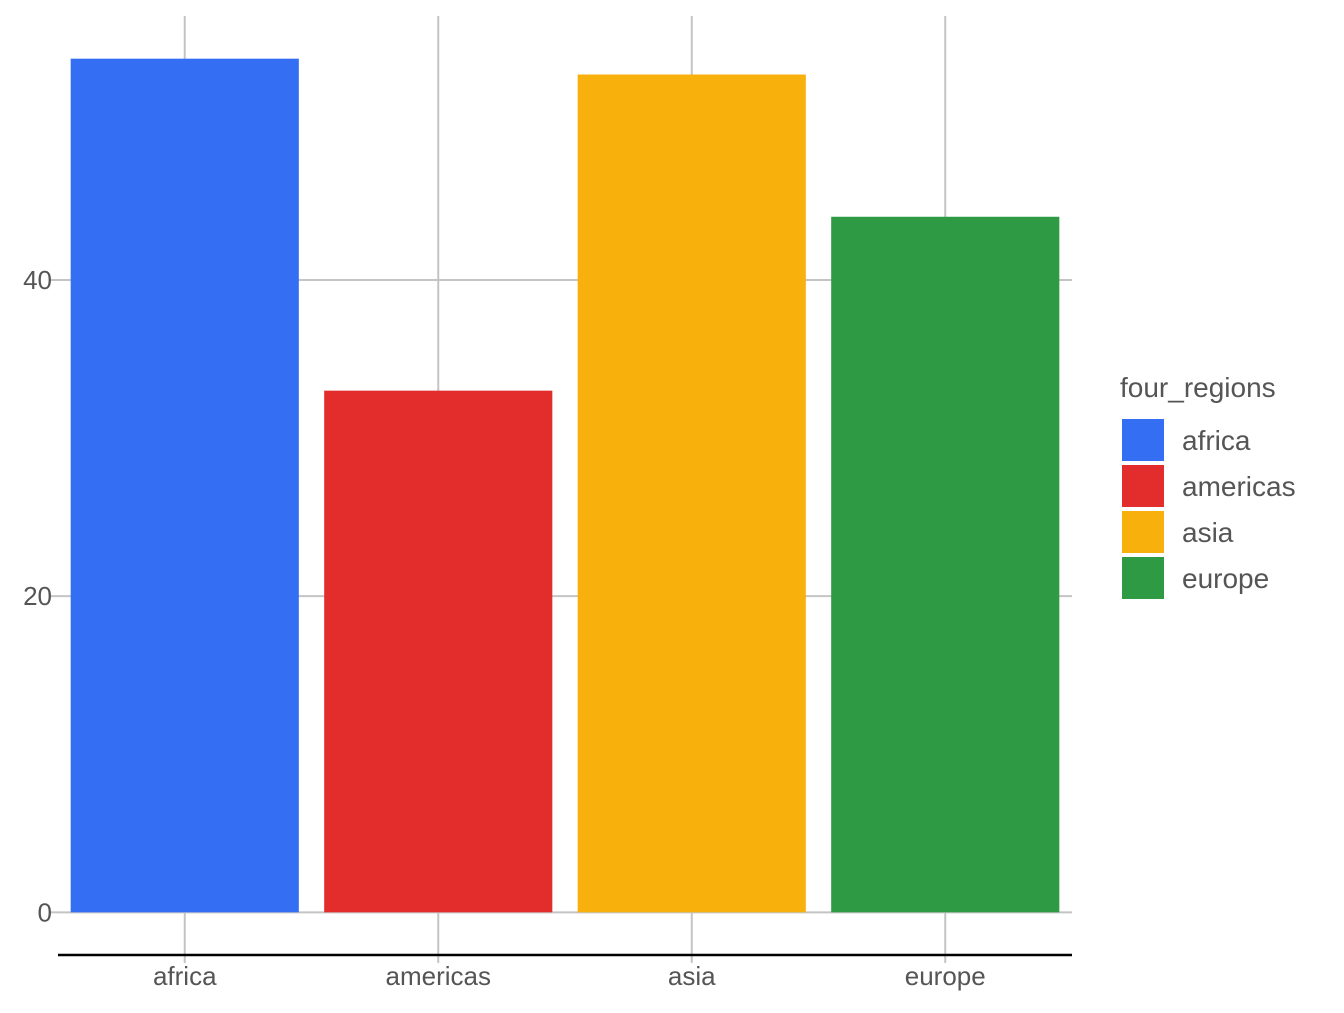 The height and width of the screenshot is (1013, 1344). I want to click on y-tick-label: 20, so click(37, 596).